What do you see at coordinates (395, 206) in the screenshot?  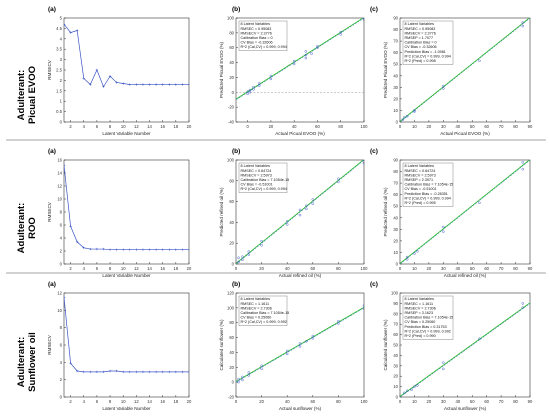 I see `y-tick-label: 50` at bounding box center [395, 206].